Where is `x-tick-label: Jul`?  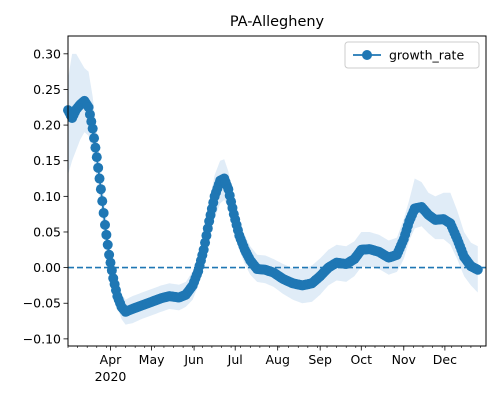
x-tick-label: Jul is located at coordinates (235, 359).